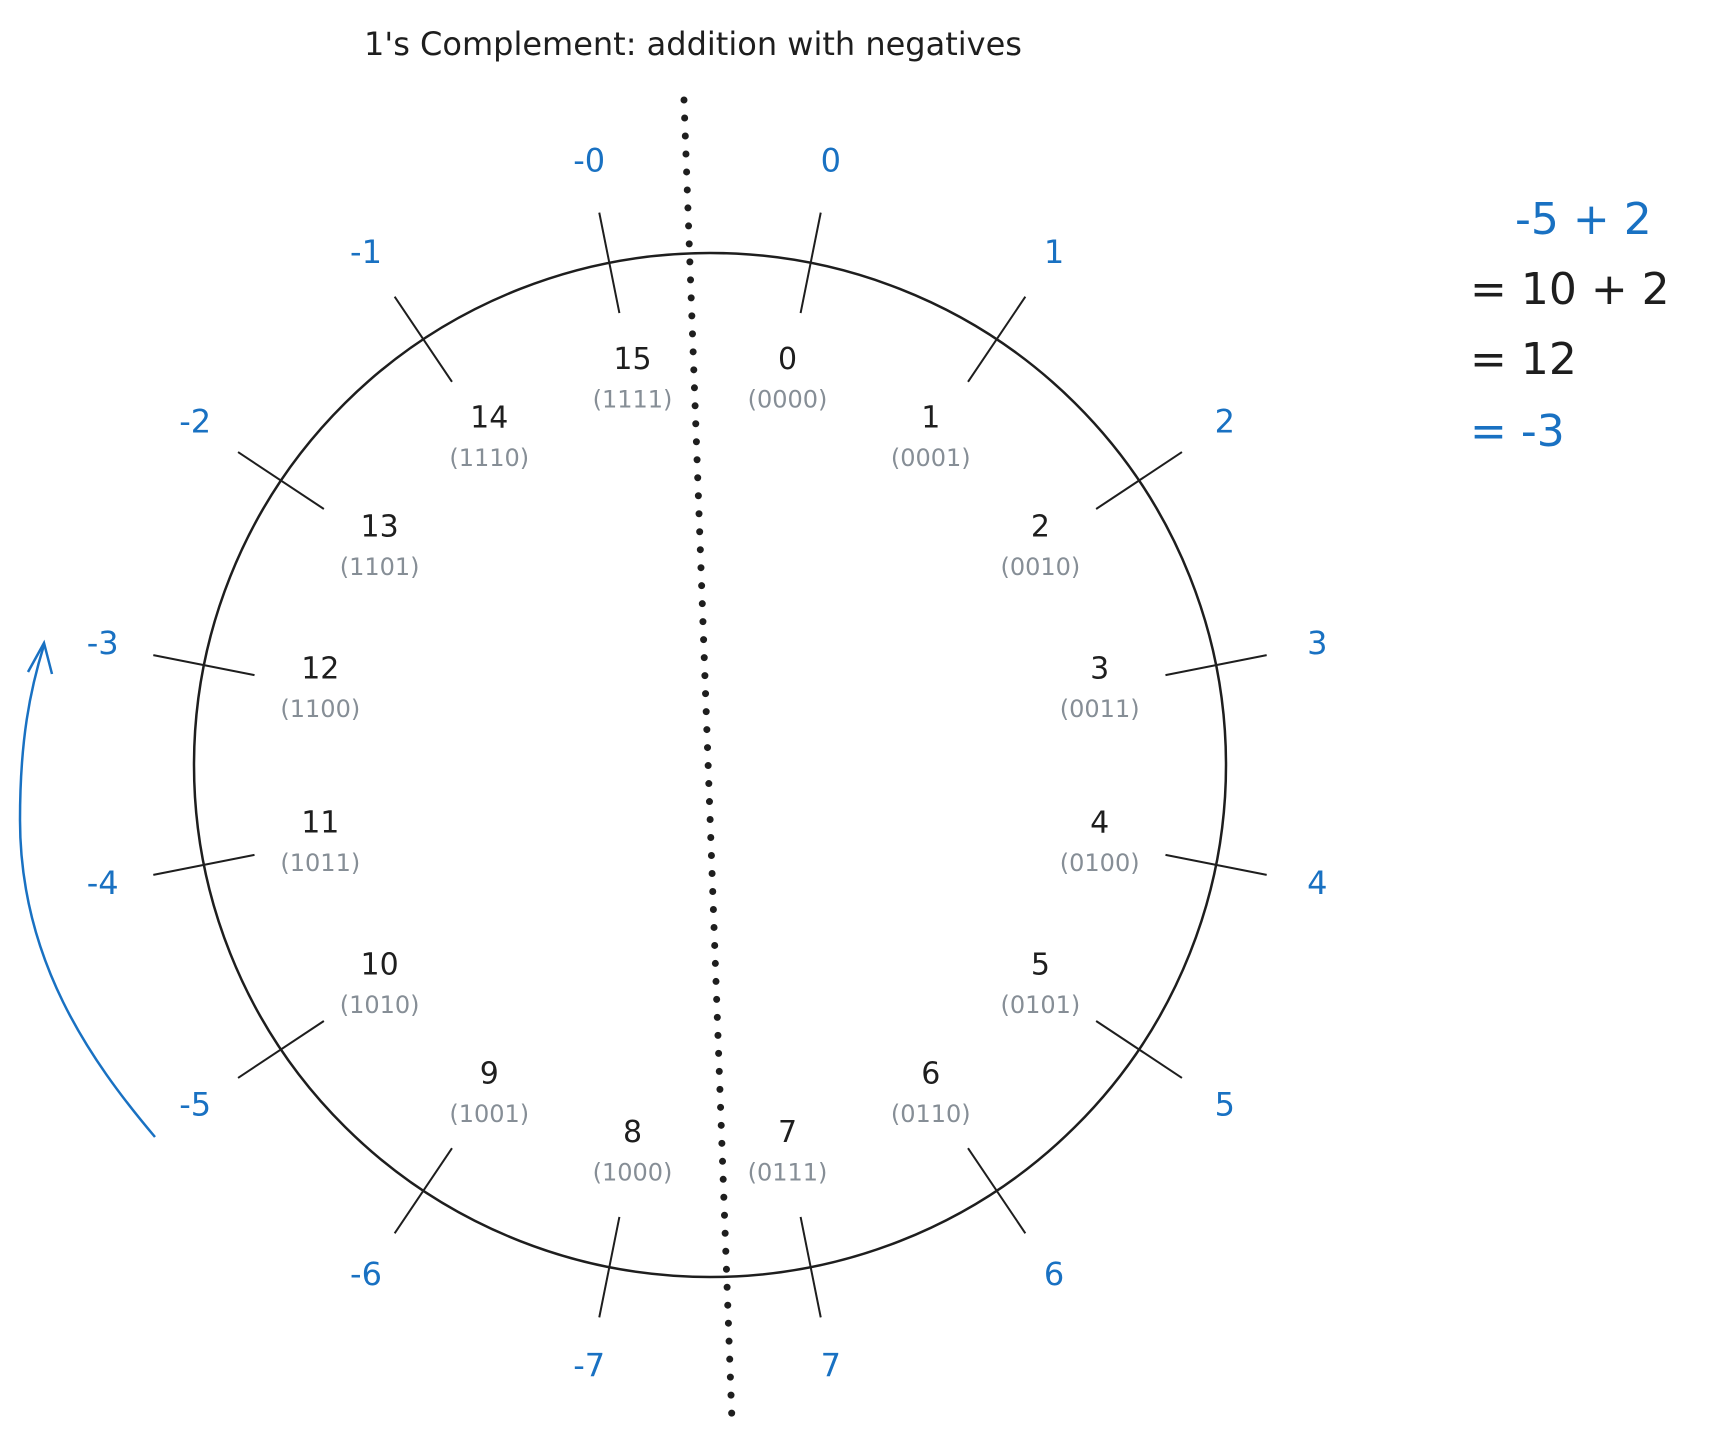 This screenshot has height=1442, width=1730. I want to click on node-binary: (0011), so click(1100, 709).